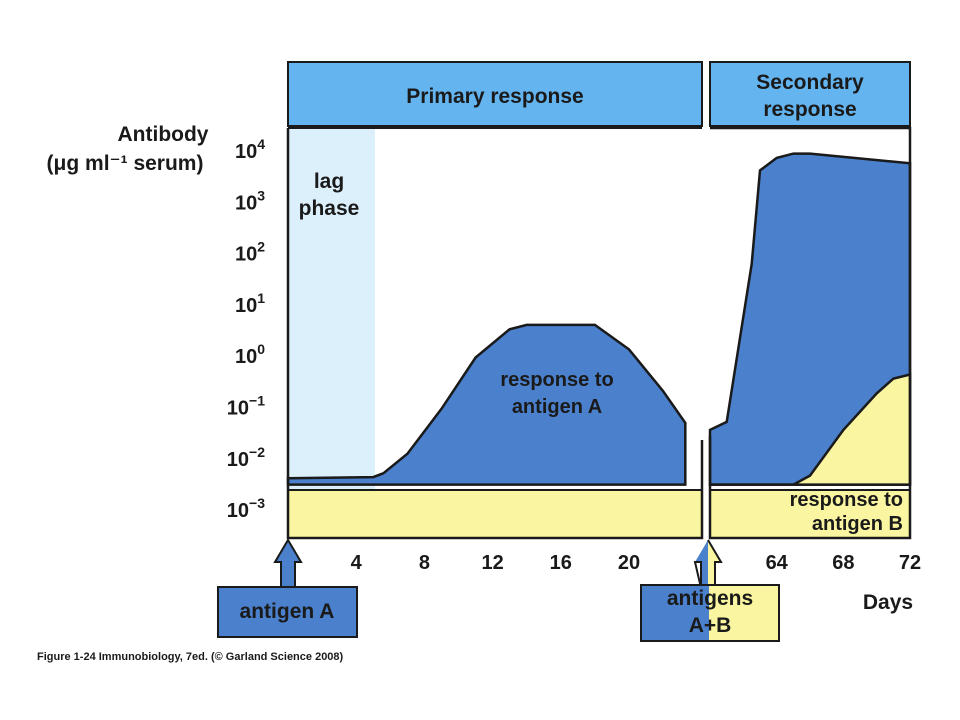 Image resolution: width=960 pixels, height=720 pixels. What do you see at coordinates (495, 514) in the screenshot?
I see `baseline-primary` at bounding box center [495, 514].